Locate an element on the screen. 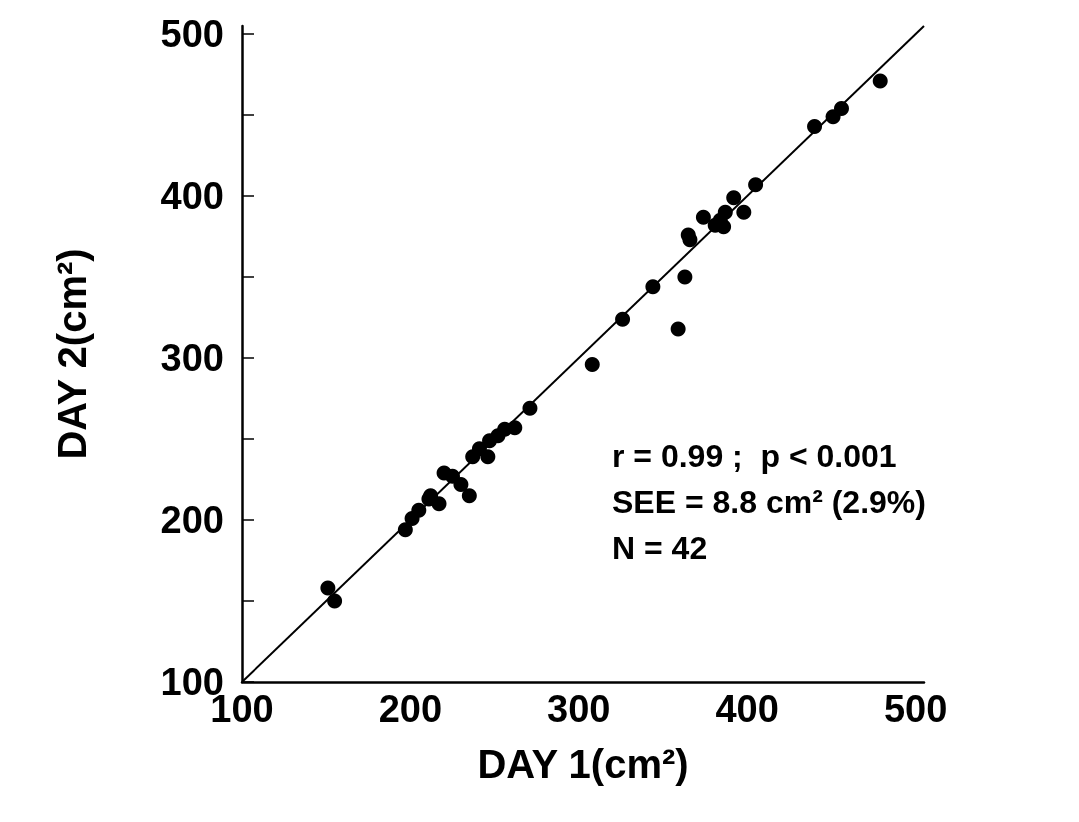  x-tick-label: 200 is located at coordinates (410, 709).